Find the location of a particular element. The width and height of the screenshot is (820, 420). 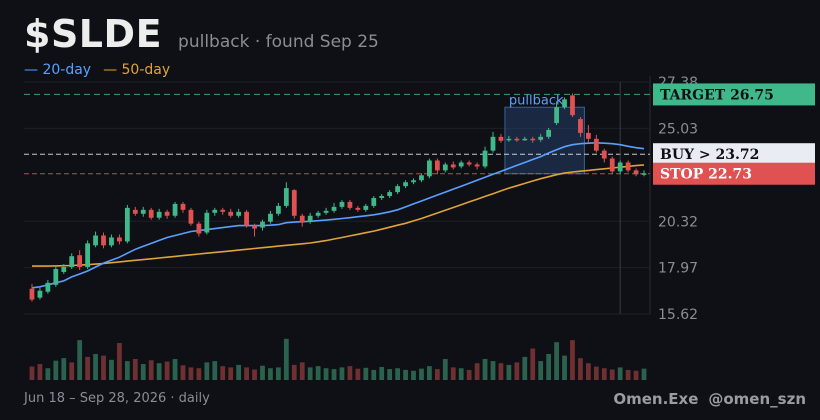

target-tag-label: TARGET 26.75 is located at coordinates (717, 95).